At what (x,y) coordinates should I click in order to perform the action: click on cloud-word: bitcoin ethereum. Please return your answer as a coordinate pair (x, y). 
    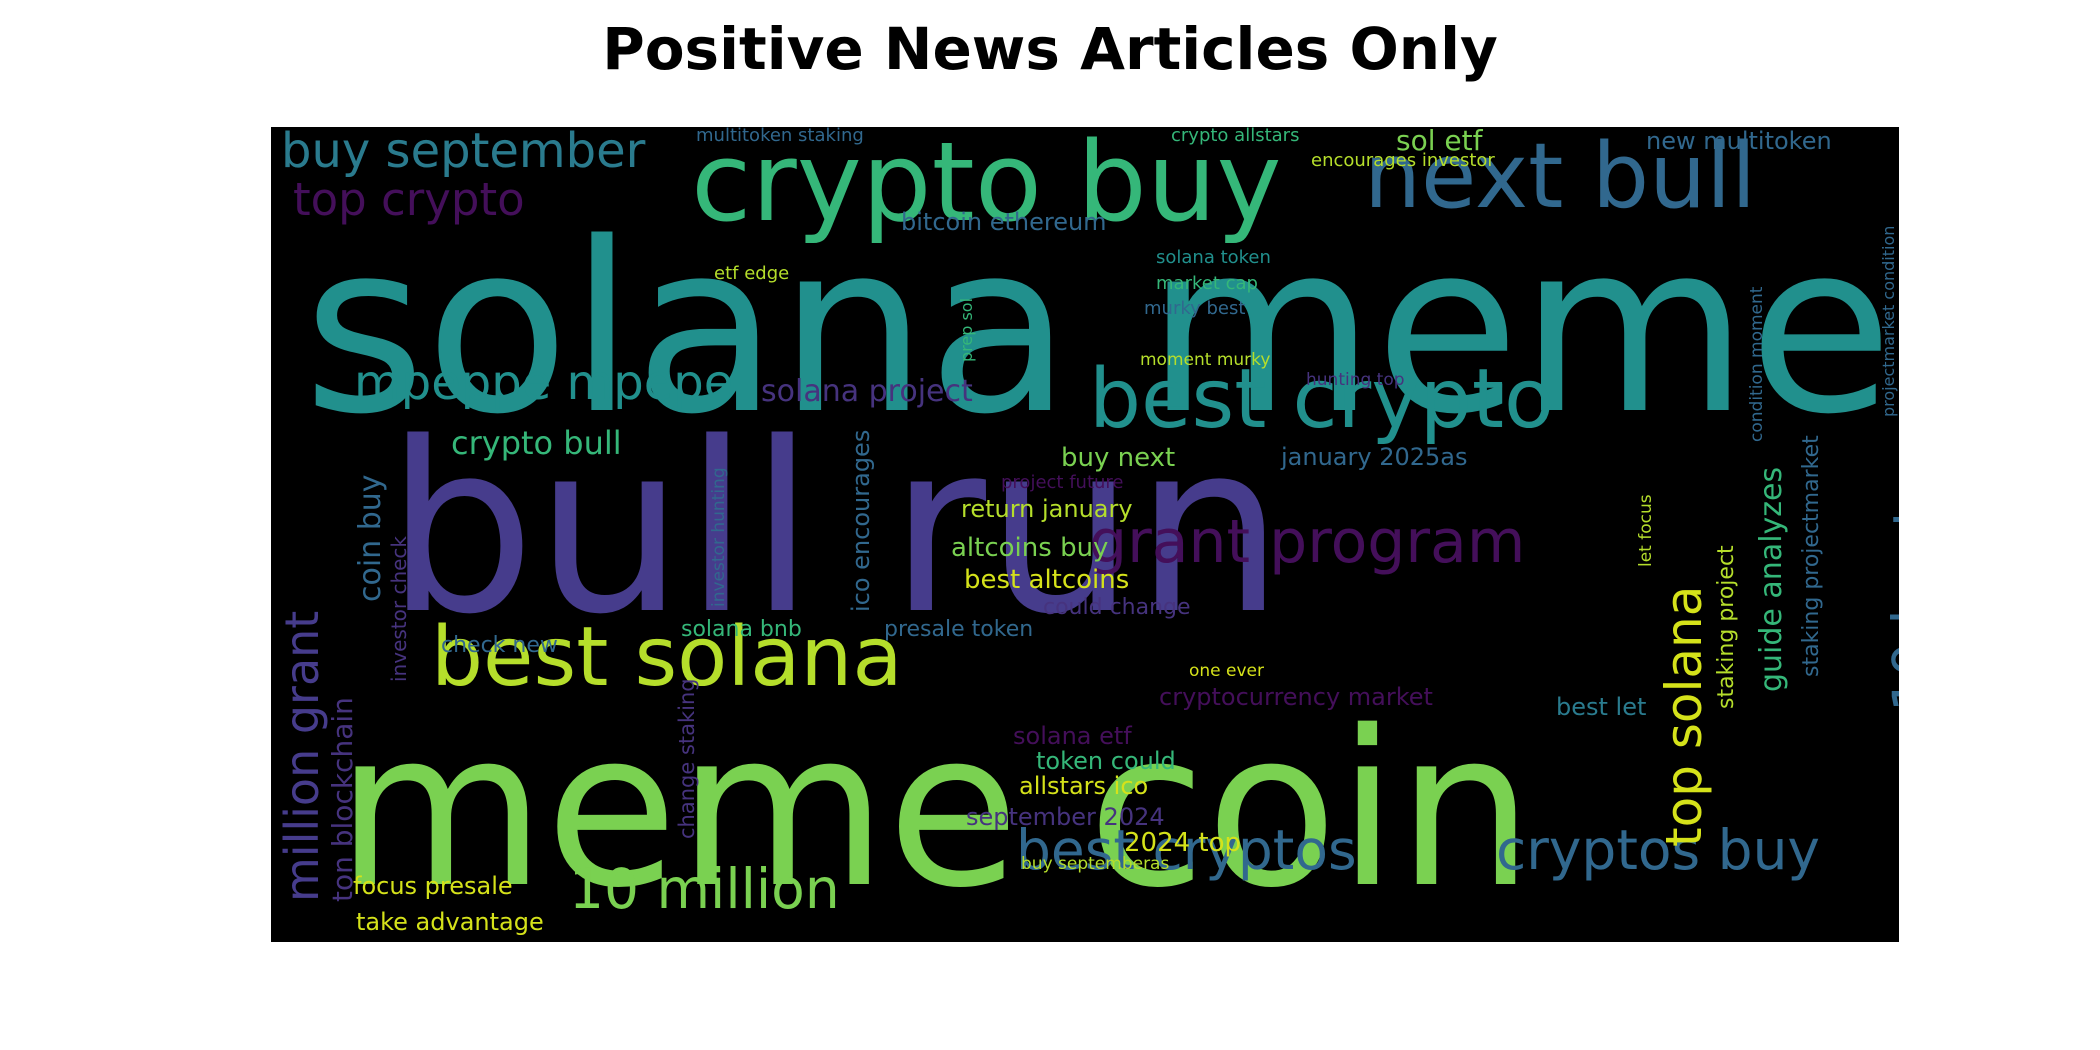
    Looking at the image, I should click on (1004, 222).